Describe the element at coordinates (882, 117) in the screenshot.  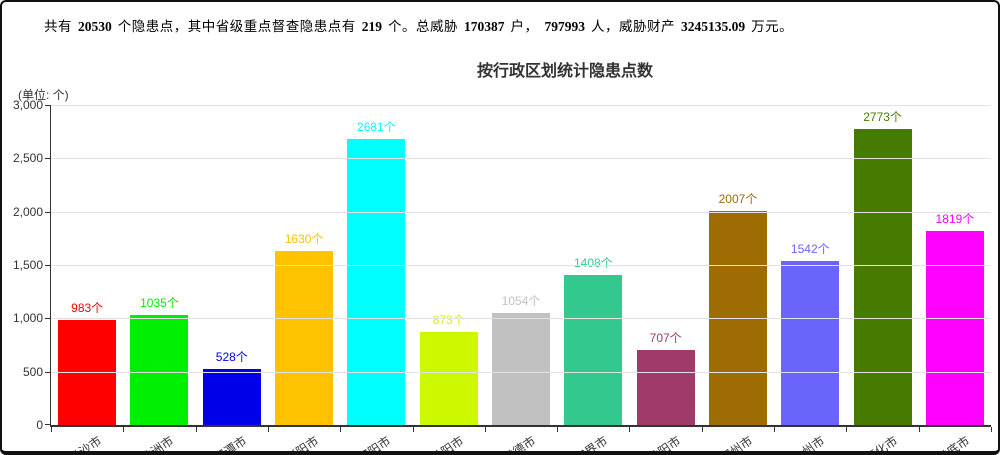
I see `bar-value-label: 2773个` at that location.